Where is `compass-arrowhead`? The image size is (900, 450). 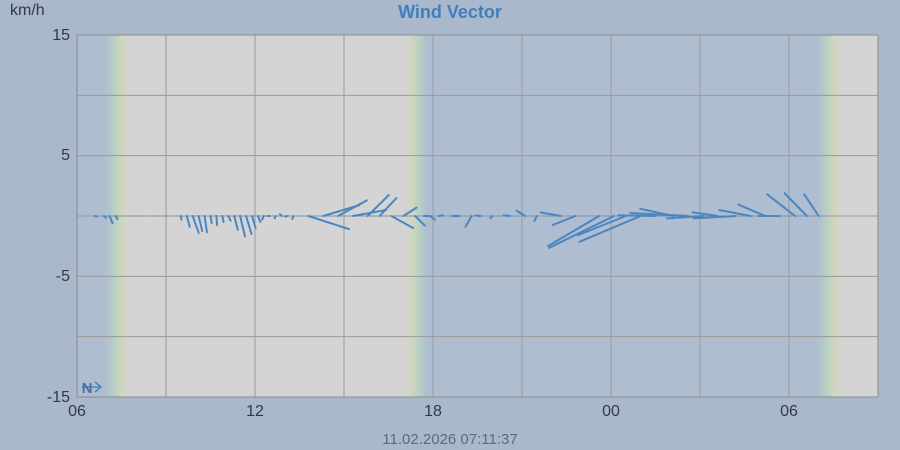
compass-arrowhead is located at coordinates (98, 387).